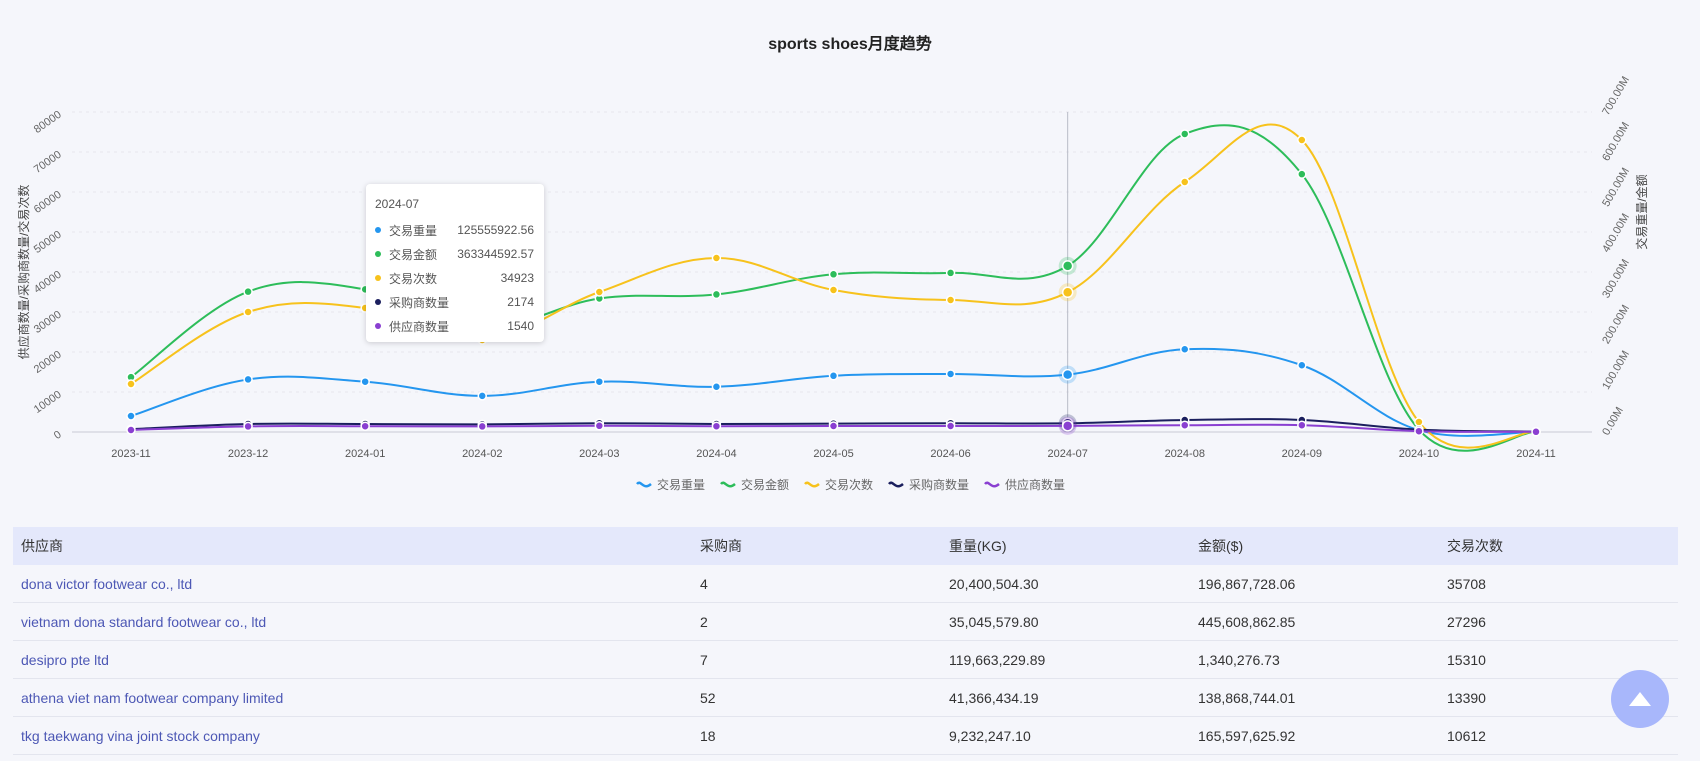 This screenshot has height=761, width=1700. Describe the element at coordinates (365, 454) in the screenshot. I see `x-tick-label: 2024-01` at that location.